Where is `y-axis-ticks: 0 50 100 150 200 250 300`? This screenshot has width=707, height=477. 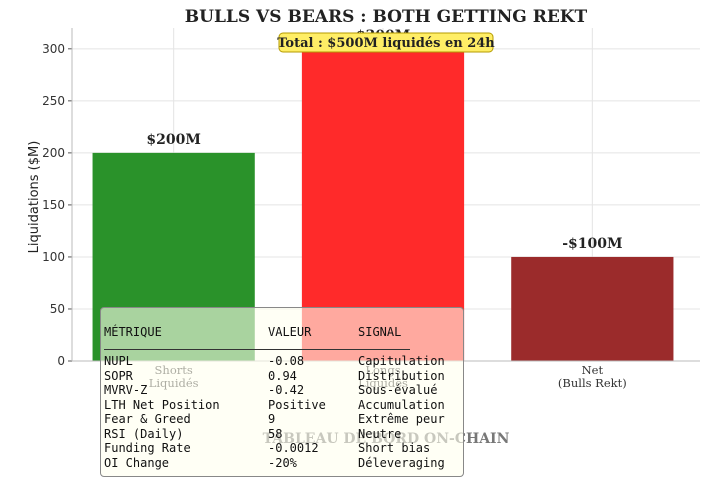
y-axis-ticks: 0 50 100 150 200 250 300 is located at coordinates (57, 205).